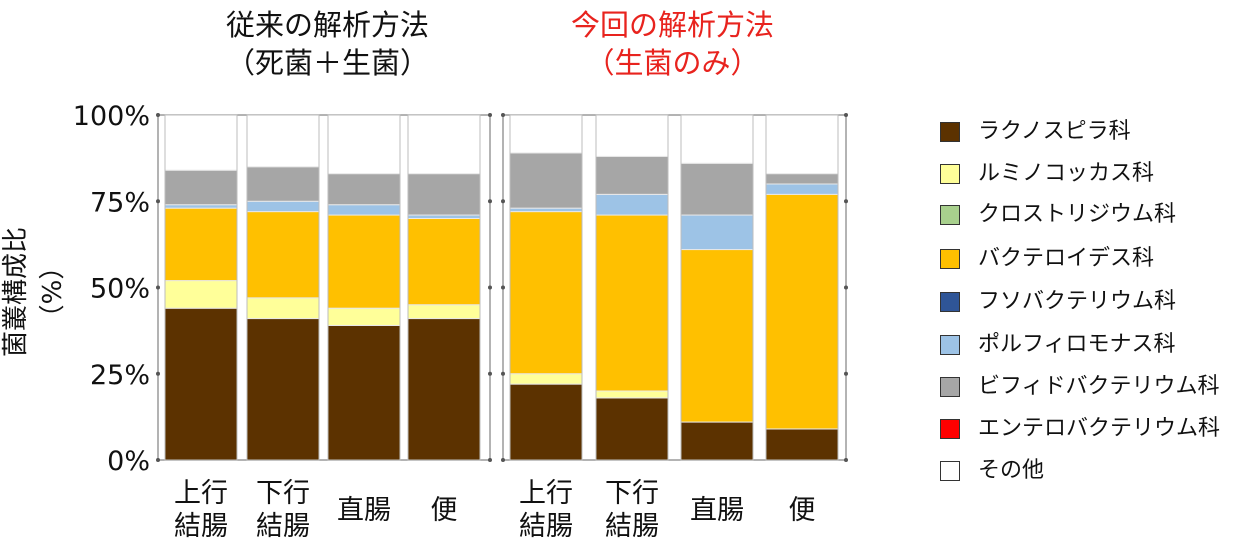  Describe the element at coordinates (672, 63) in the screenshot. I see `group-title-new-line2: （生菌のみ）` at that location.